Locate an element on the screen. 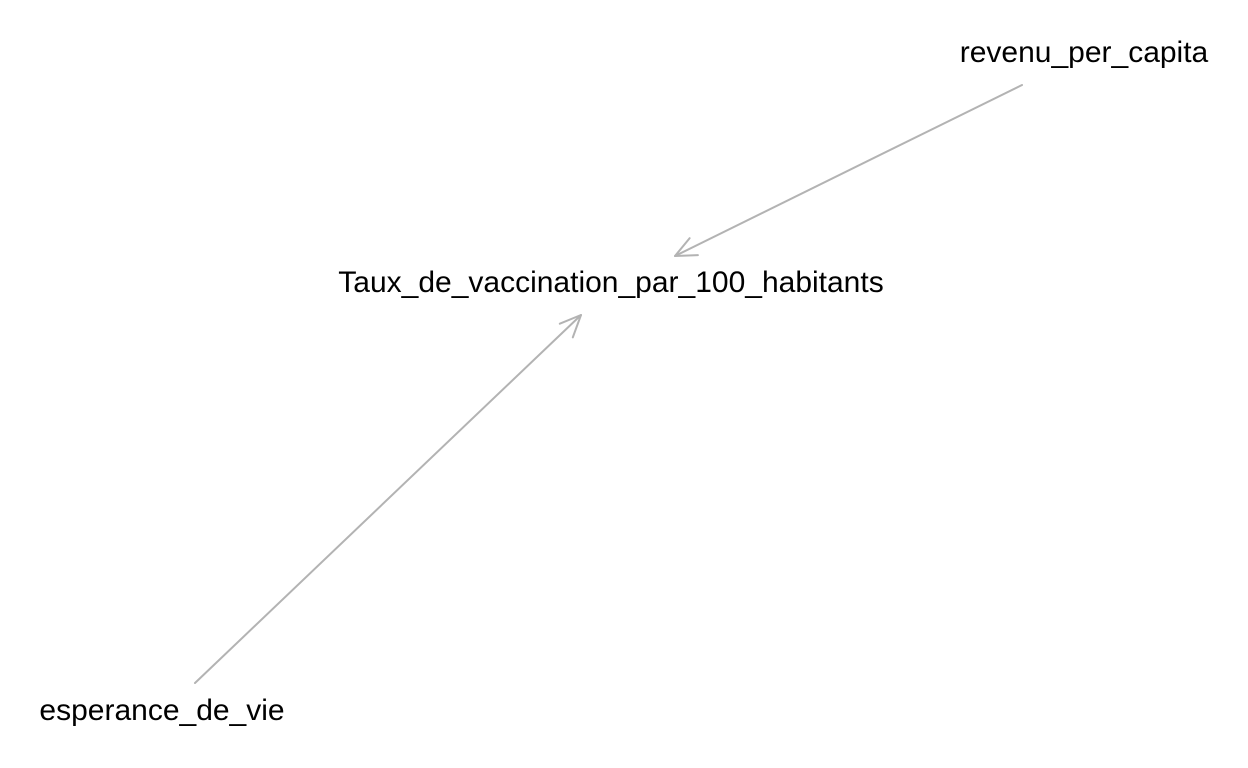 The width and height of the screenshot is (1248, 768). node-esperance-de-vie: esperance_de_vie is located at coordinates (161, 710).